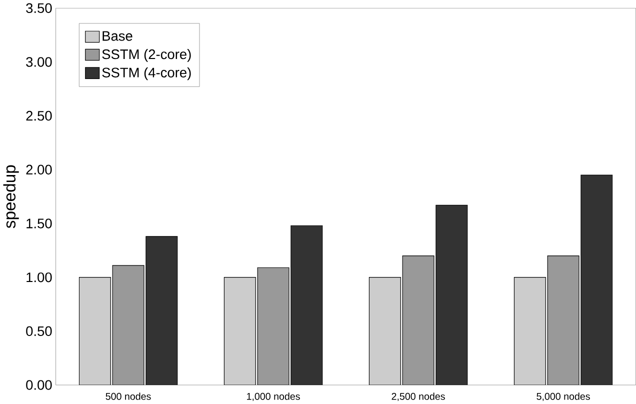  Describe the element at coordinates (39, 115) in the screenshot. I see `y-tick-label: 2.50` at that location.